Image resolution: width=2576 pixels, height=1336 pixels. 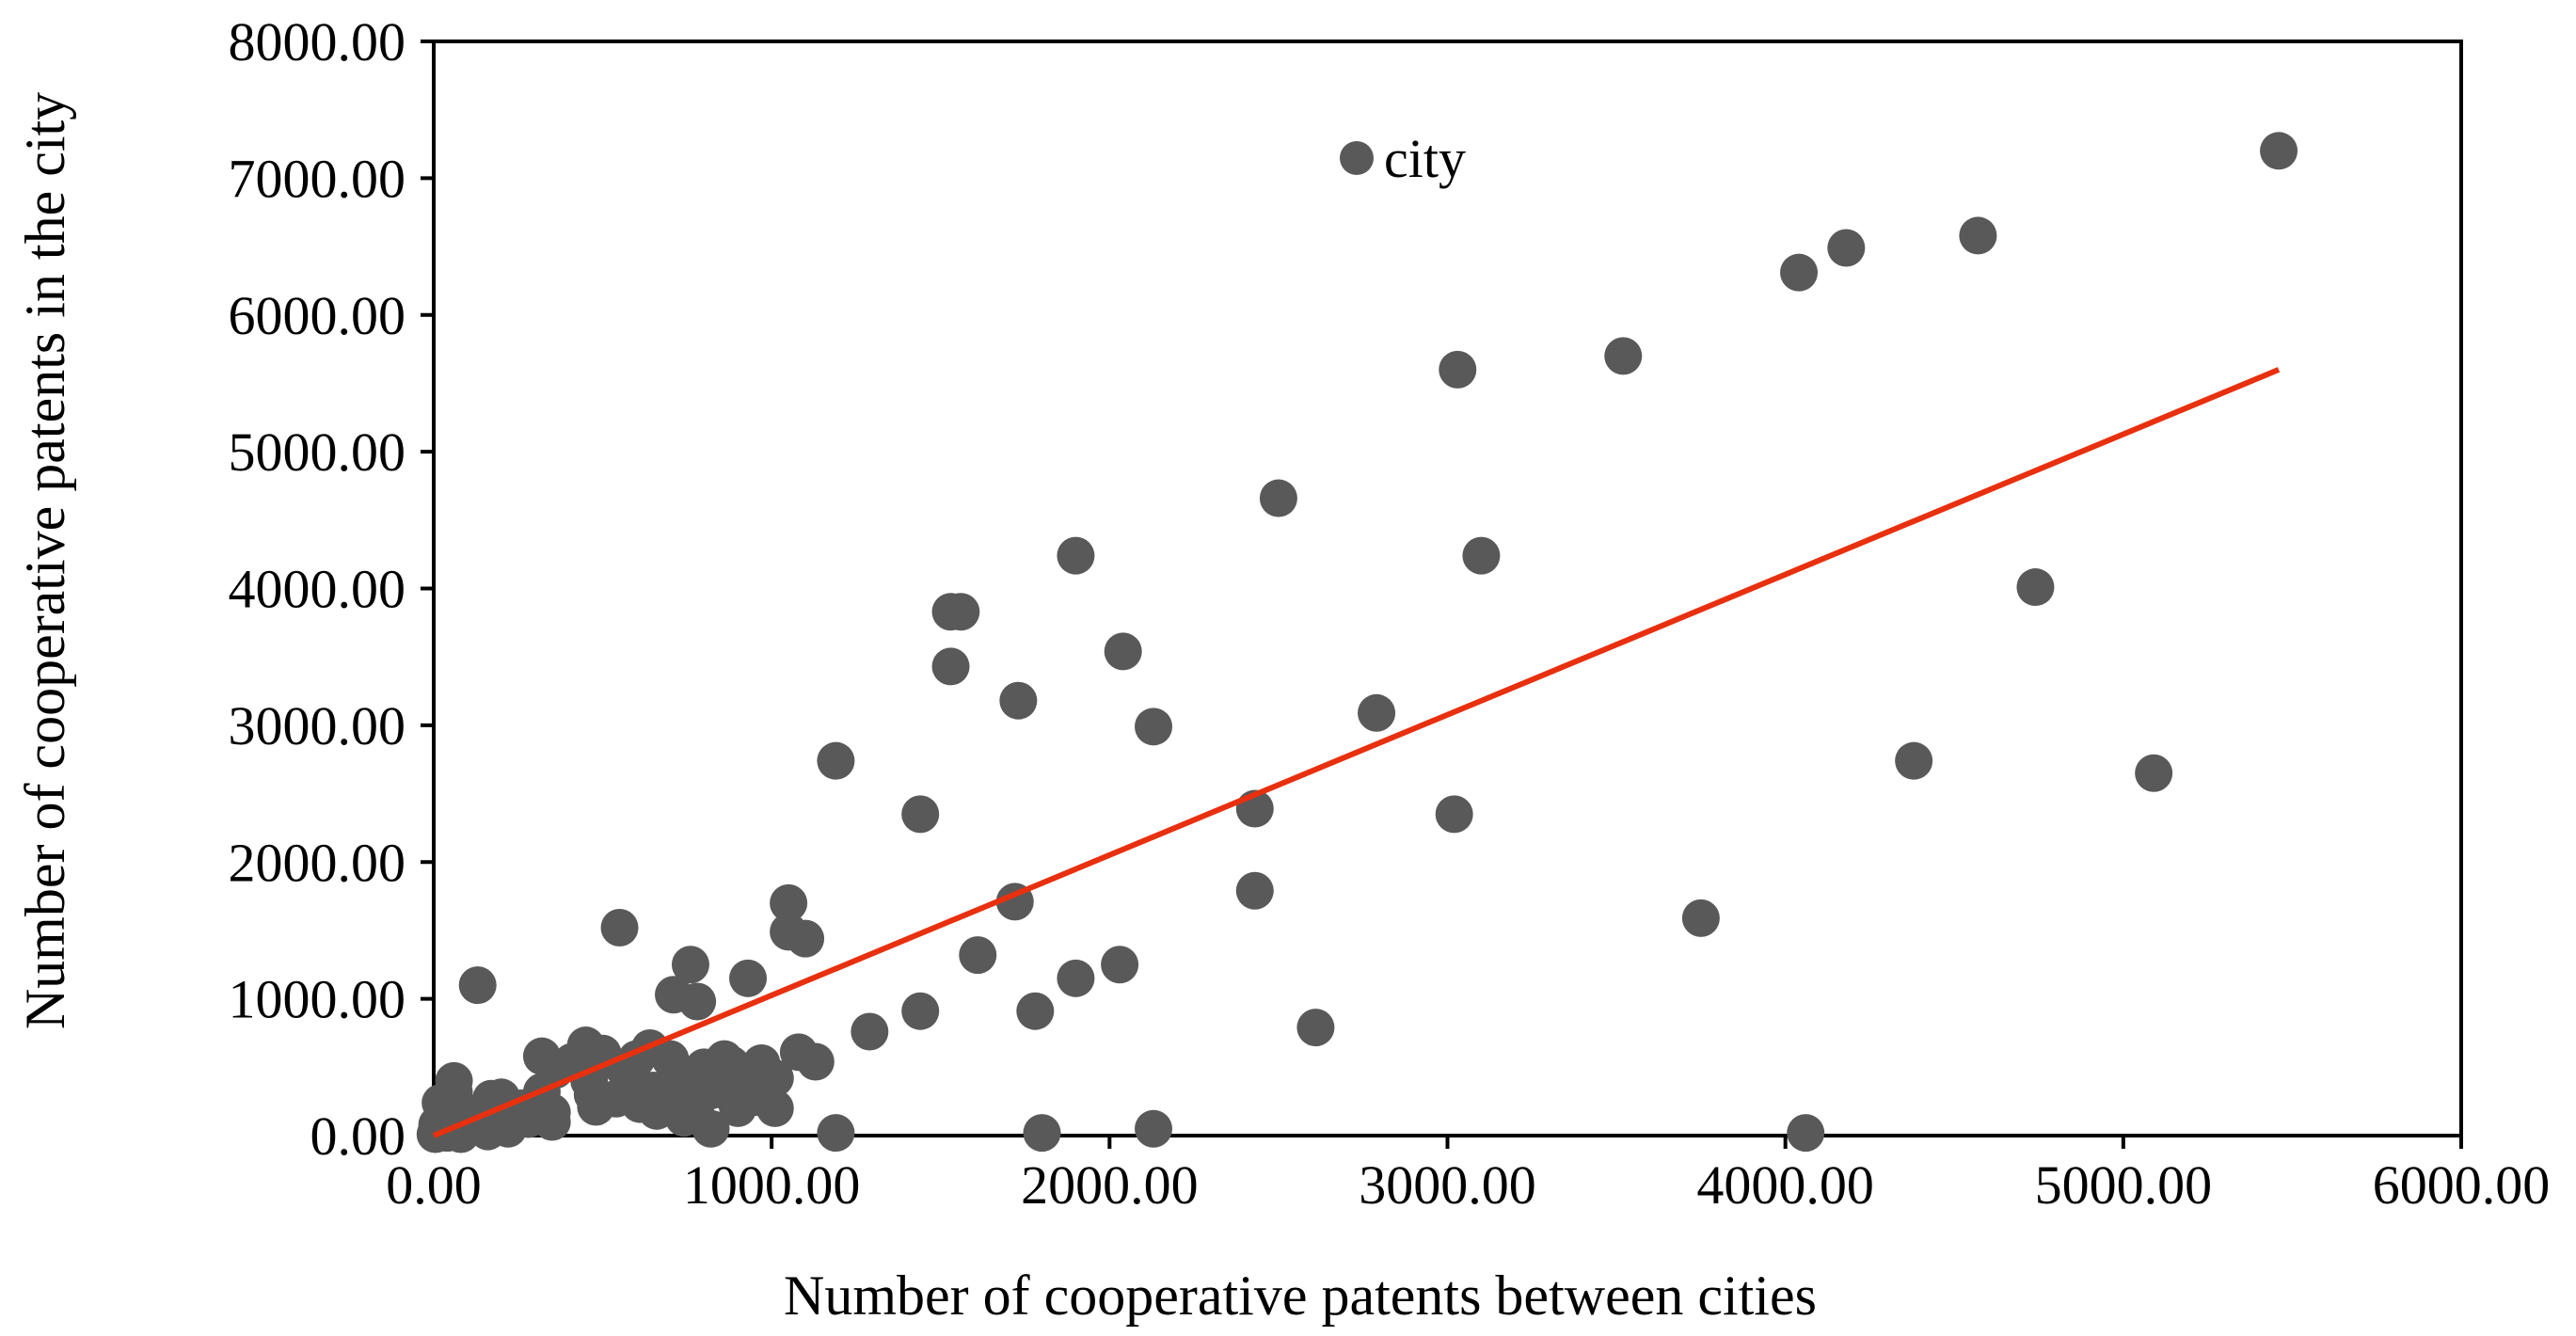 What do you see at coordinates (317, 862) in the screenshot?
I see `y-tick-label: 2000.00` at bounding box center [317, 862].